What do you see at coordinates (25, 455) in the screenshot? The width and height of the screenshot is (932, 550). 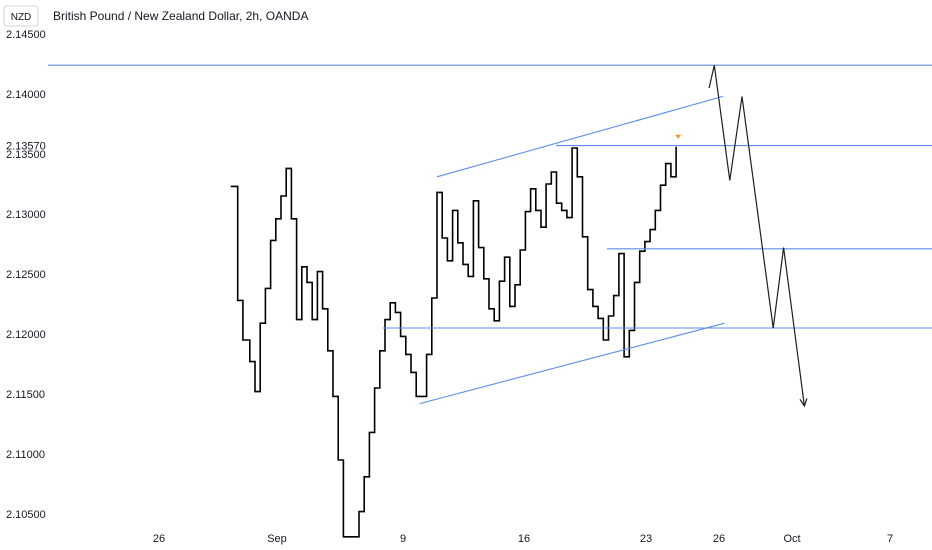 I see `y-tick-label: 2.11000` at bounding box center [25, 455].